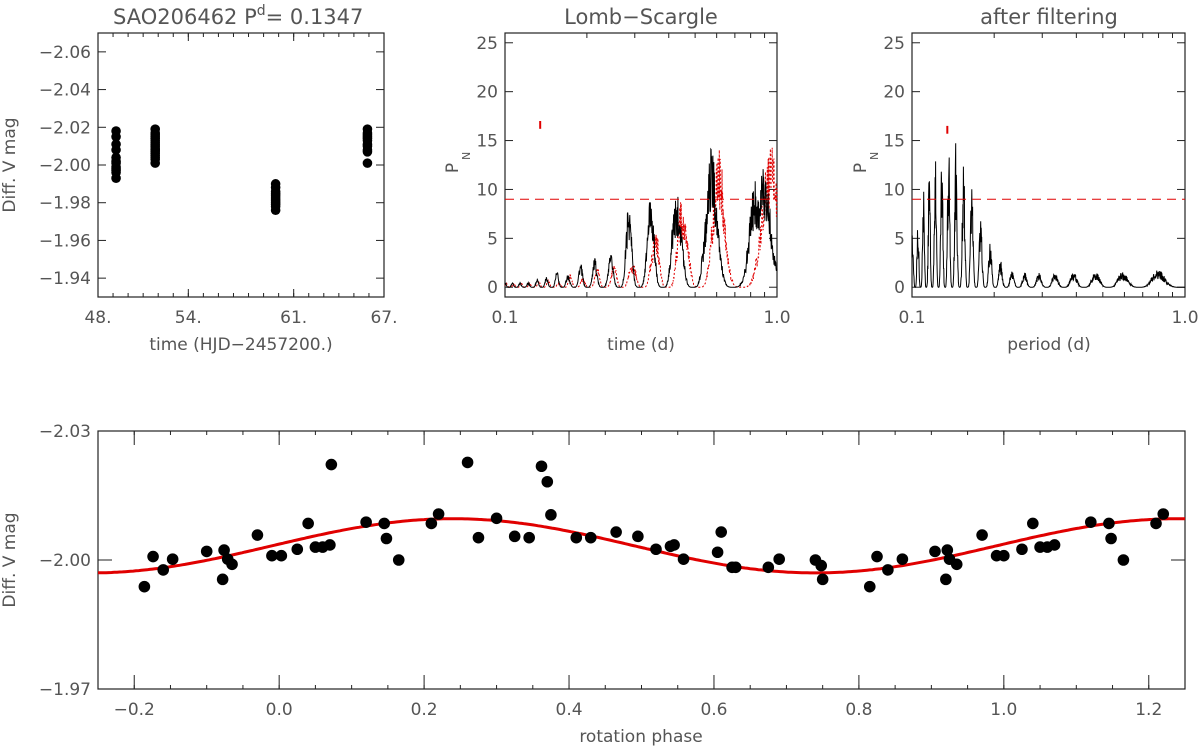 Image resolution: width=1200 pixels, height=749 pixels. What do you see at coordinates (97, 318) in the screenshot?
I see `x-tick-label: 48.` at bounding box center [97, 318].